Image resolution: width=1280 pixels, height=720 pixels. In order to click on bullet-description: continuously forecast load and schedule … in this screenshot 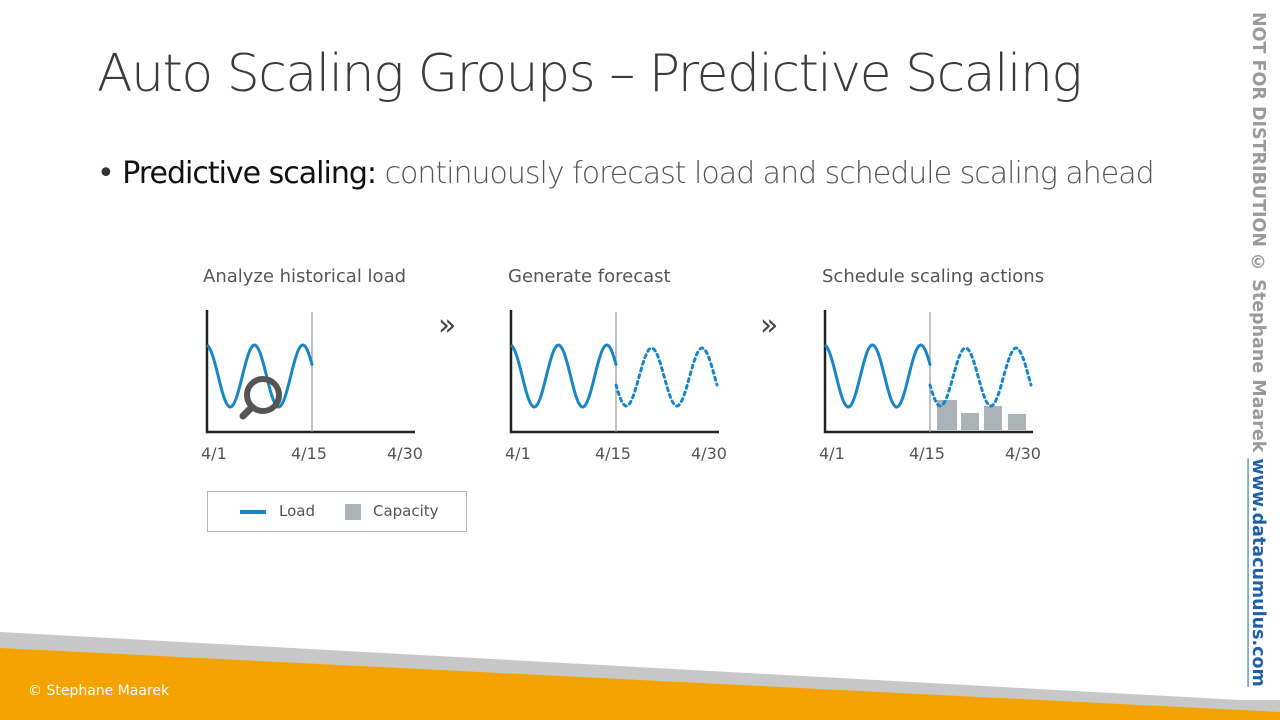, I will do `click(769, 173)`.